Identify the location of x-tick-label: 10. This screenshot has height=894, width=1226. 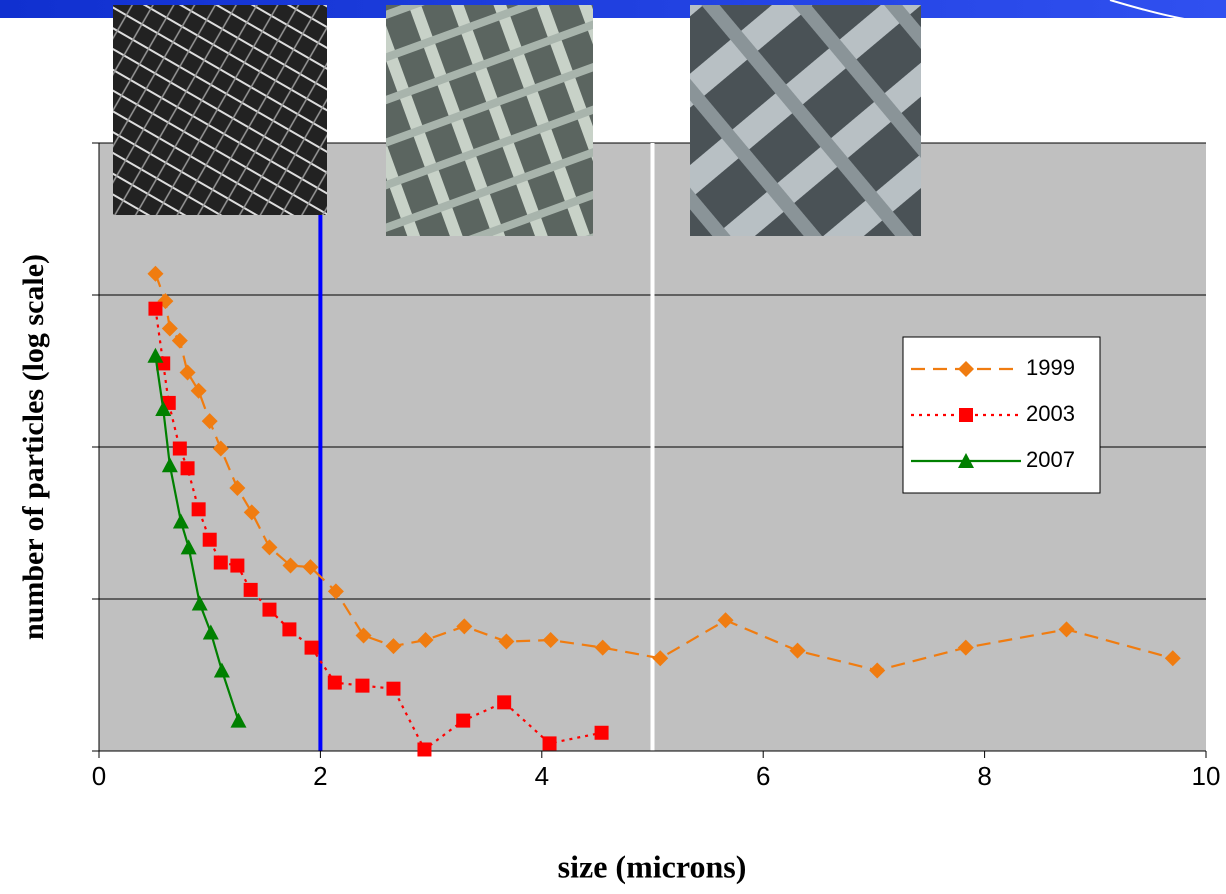
(1206, 776).